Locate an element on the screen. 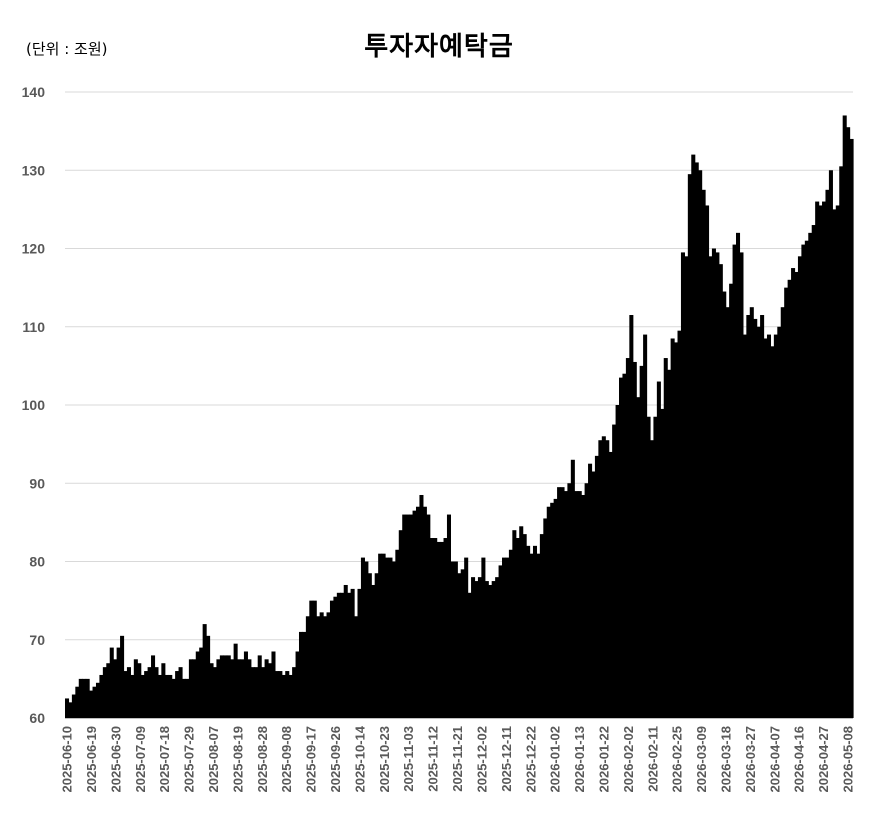 The image size is (878, 839). x-tick-label: 2025-07-29 is located at coordinates (189, 759).